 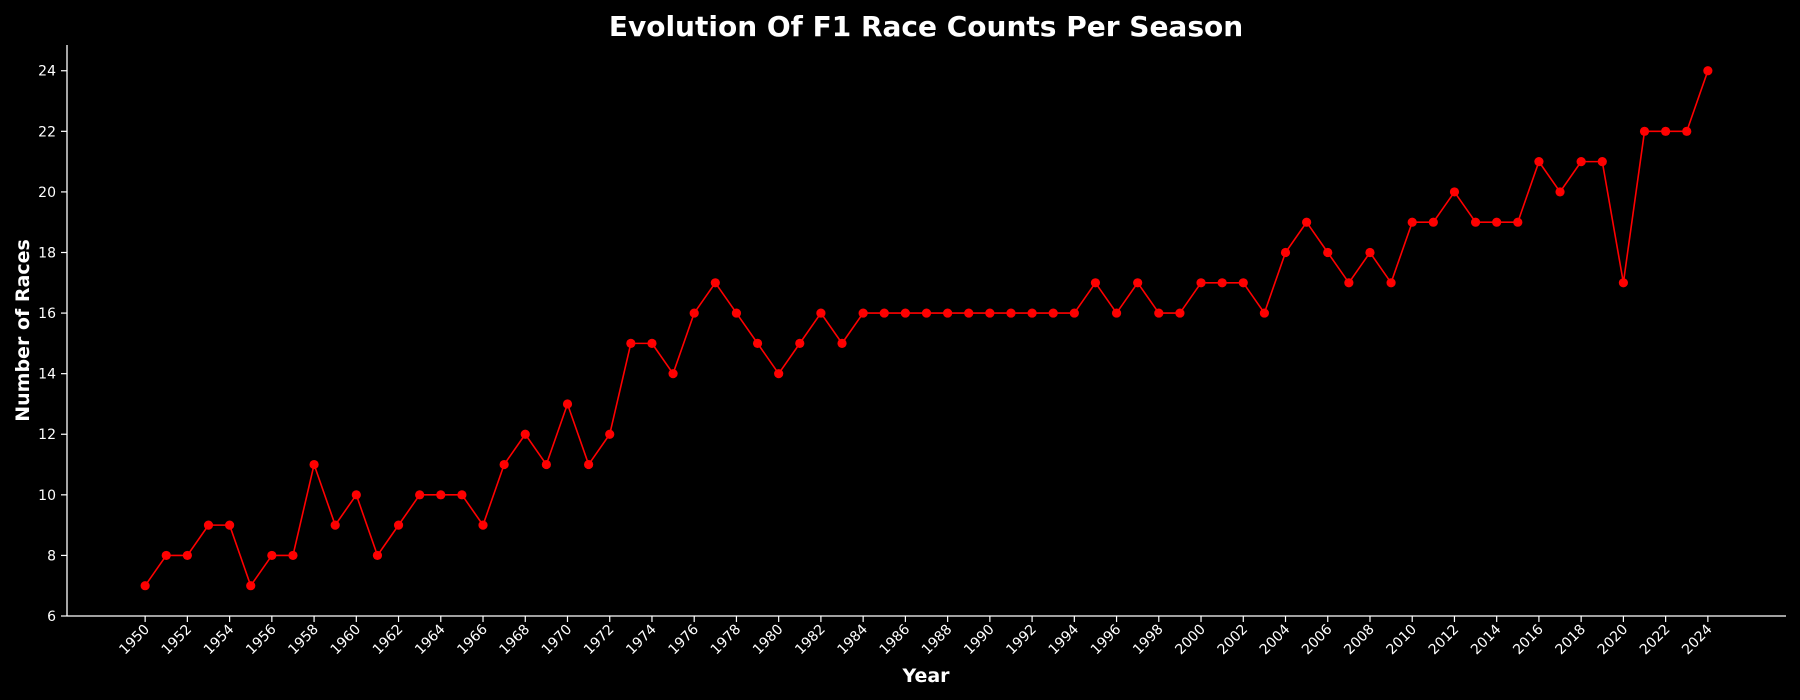 I want to click on data-point-1976, so click(x=694, y=313).